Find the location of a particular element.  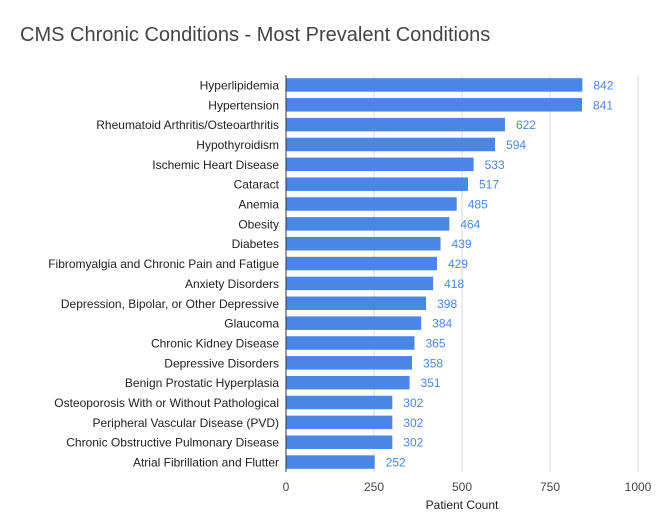

category-label: Ischemic Heart Disease is located at coordinates (215, 165).